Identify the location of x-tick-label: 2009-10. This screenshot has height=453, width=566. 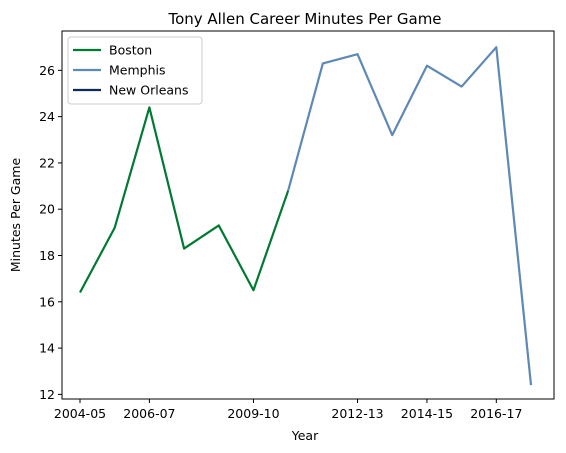
(253, 413).